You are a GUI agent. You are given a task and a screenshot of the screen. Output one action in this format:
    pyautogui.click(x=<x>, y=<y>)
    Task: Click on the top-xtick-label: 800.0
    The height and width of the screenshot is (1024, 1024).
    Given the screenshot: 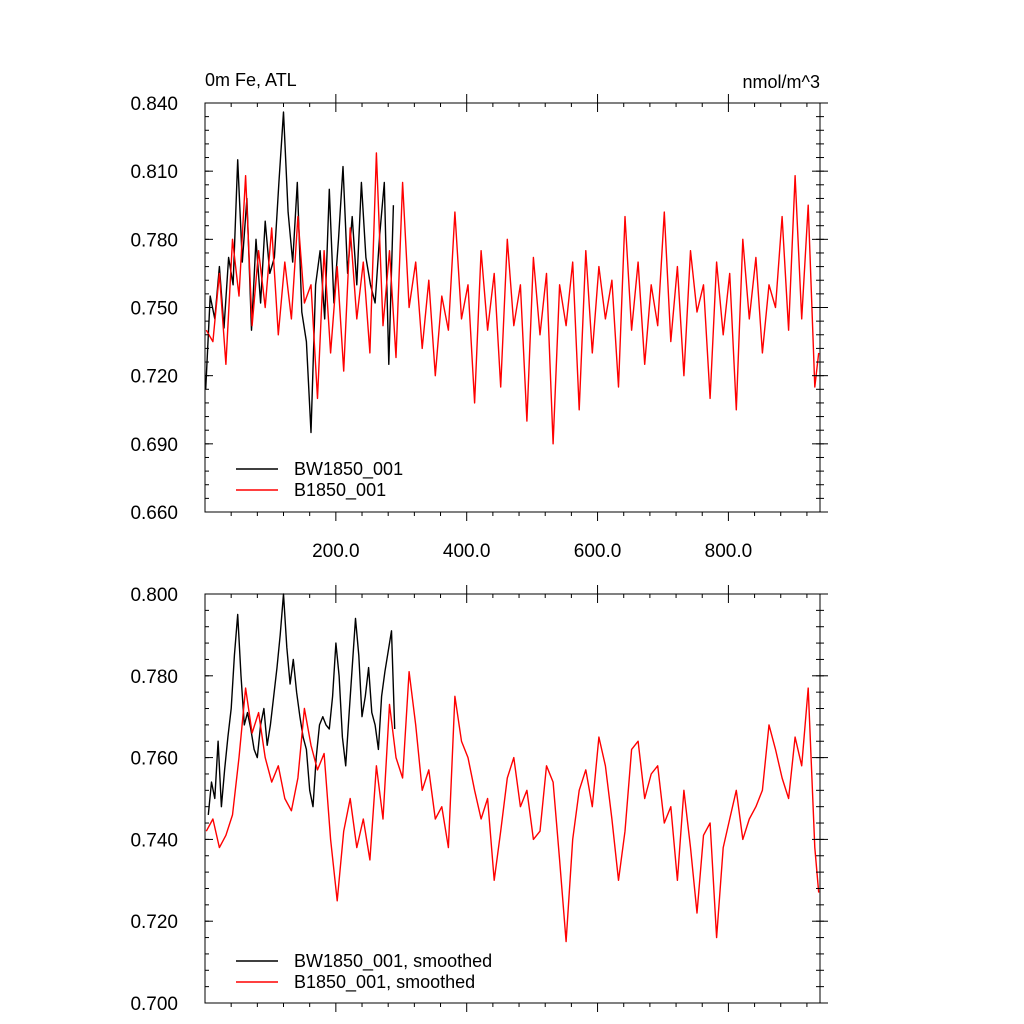 What is the action you would take?
    pyautogui.click(x=729, y=551)
    